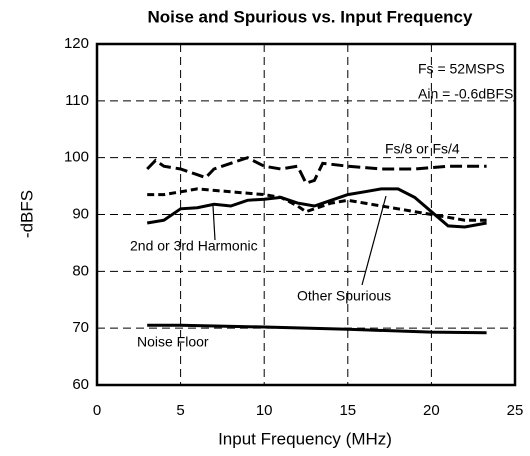 The width and height of the screenshot is (530, 456). I want to click on series-label: 2nd or 3rd Harmonic, so click(194, 246).